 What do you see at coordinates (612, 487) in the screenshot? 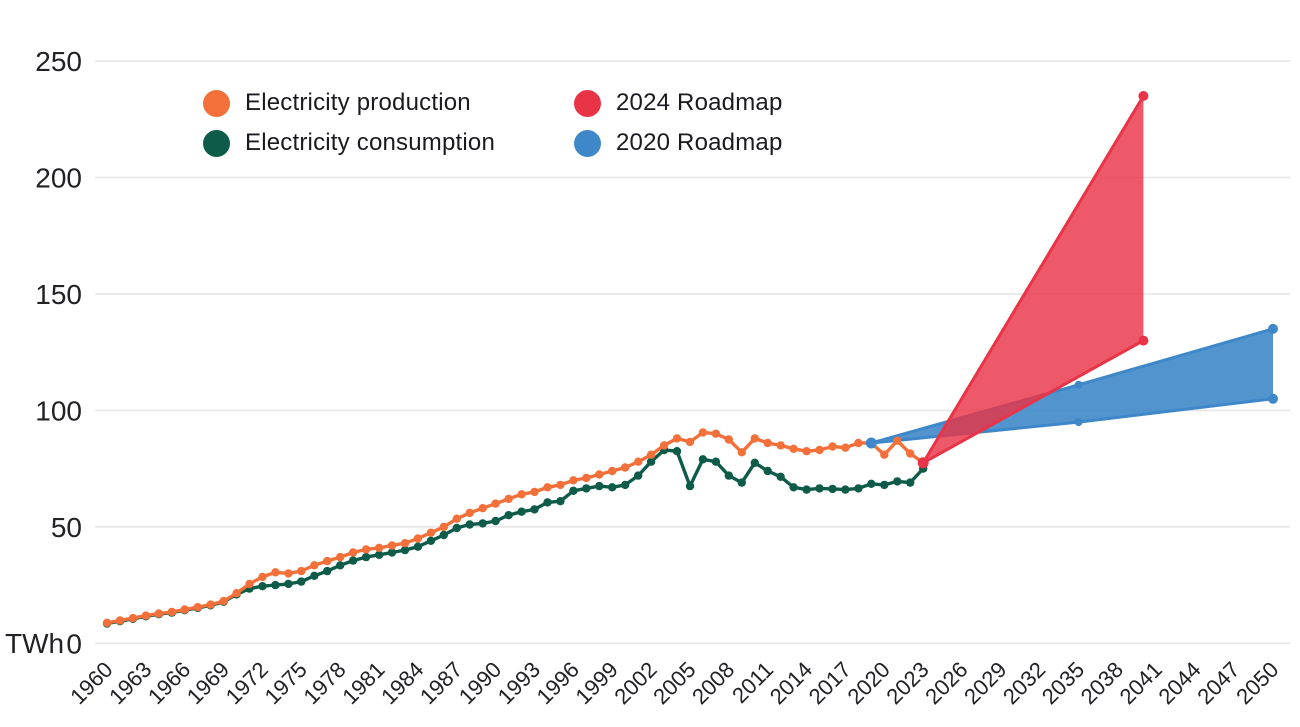
I see `point-electricity-consumption-1999` at bounding box center [612, 487].